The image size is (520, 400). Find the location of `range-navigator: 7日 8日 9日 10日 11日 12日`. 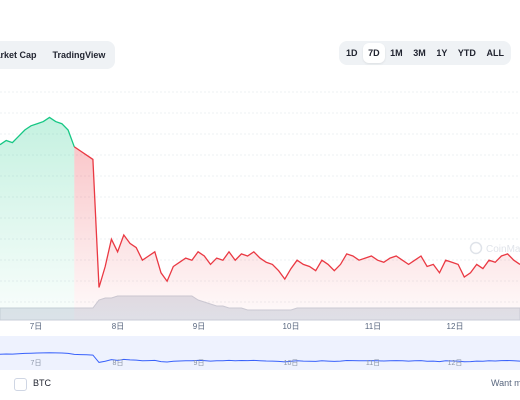

range-navigator: 7日 8日 9日 10日 11日 12日 is located at coordinates (260, 353).